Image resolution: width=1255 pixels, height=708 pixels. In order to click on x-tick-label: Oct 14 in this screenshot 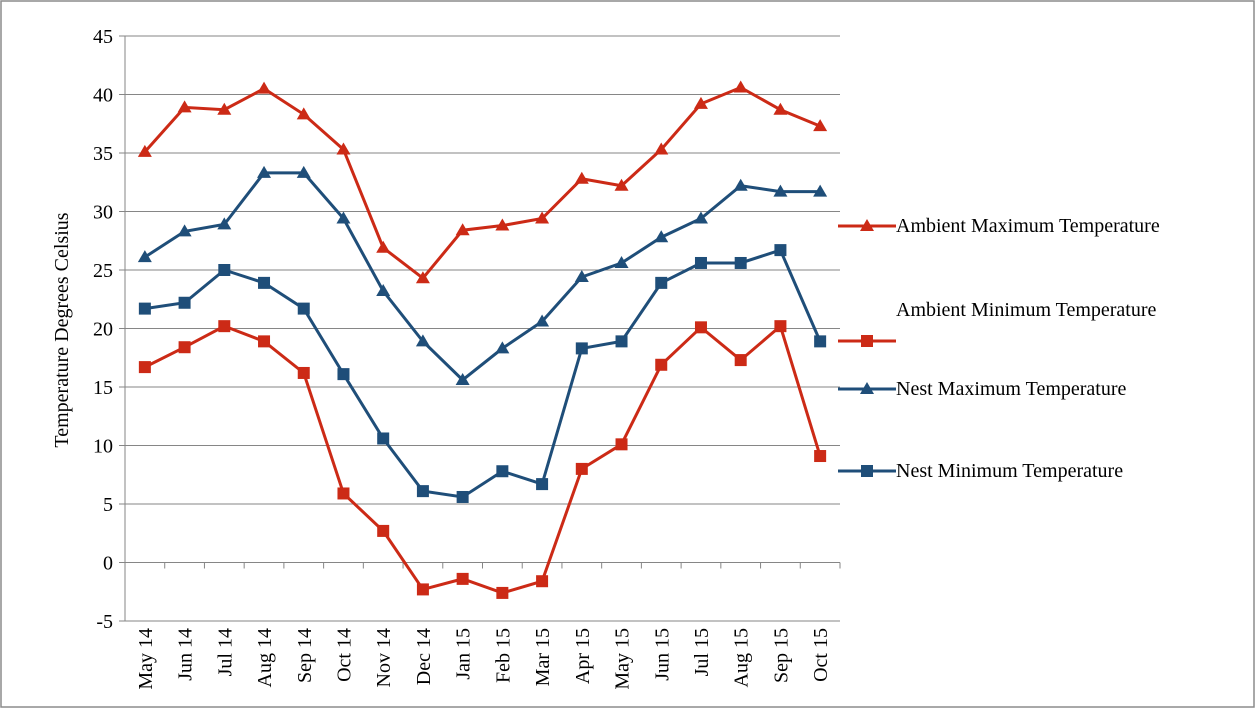, I will do `click(344, 655)`.